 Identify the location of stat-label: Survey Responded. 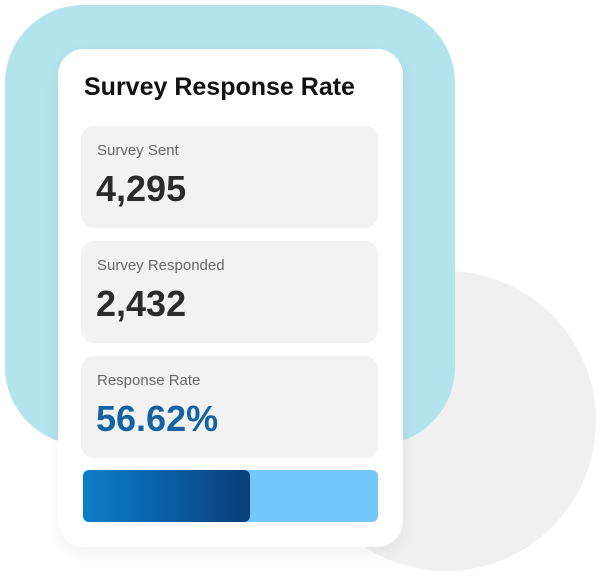
(161, 265).